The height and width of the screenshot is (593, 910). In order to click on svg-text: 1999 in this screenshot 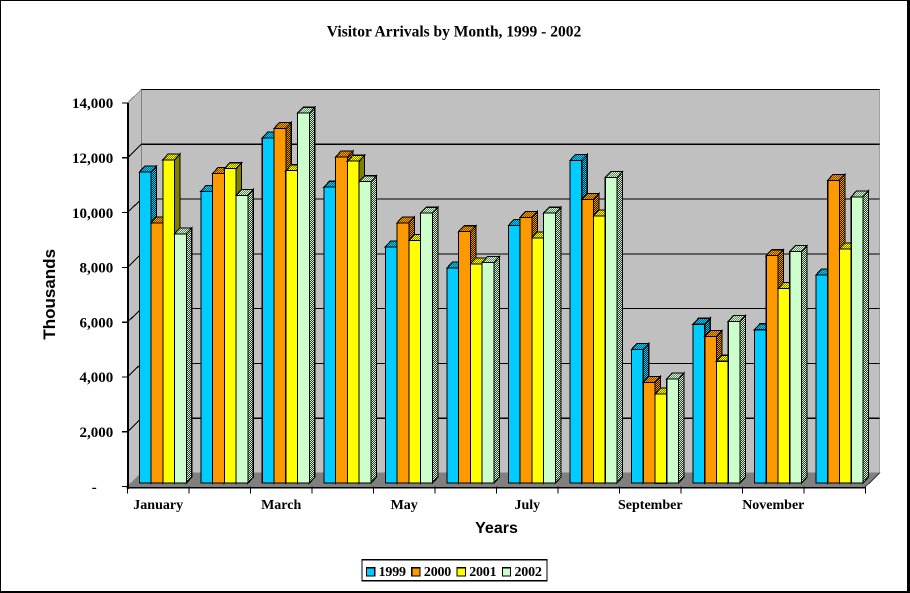, I will do `click(392, 572)`.